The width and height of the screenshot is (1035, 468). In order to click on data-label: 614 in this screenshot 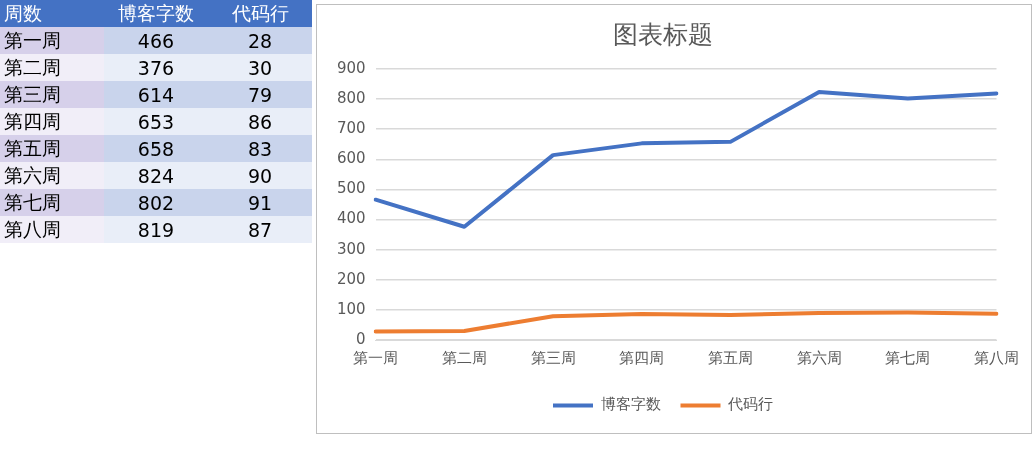, I will do `click(156, 94)`.